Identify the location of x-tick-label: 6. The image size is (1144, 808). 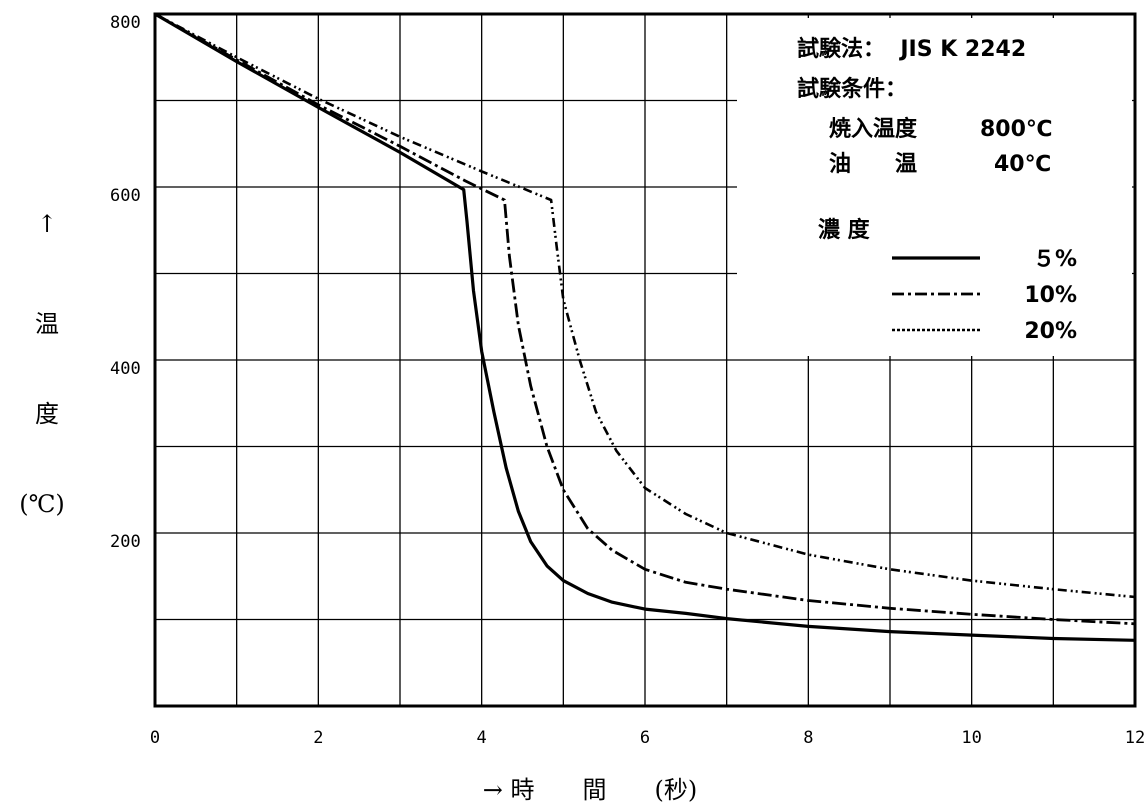
(645, 738).